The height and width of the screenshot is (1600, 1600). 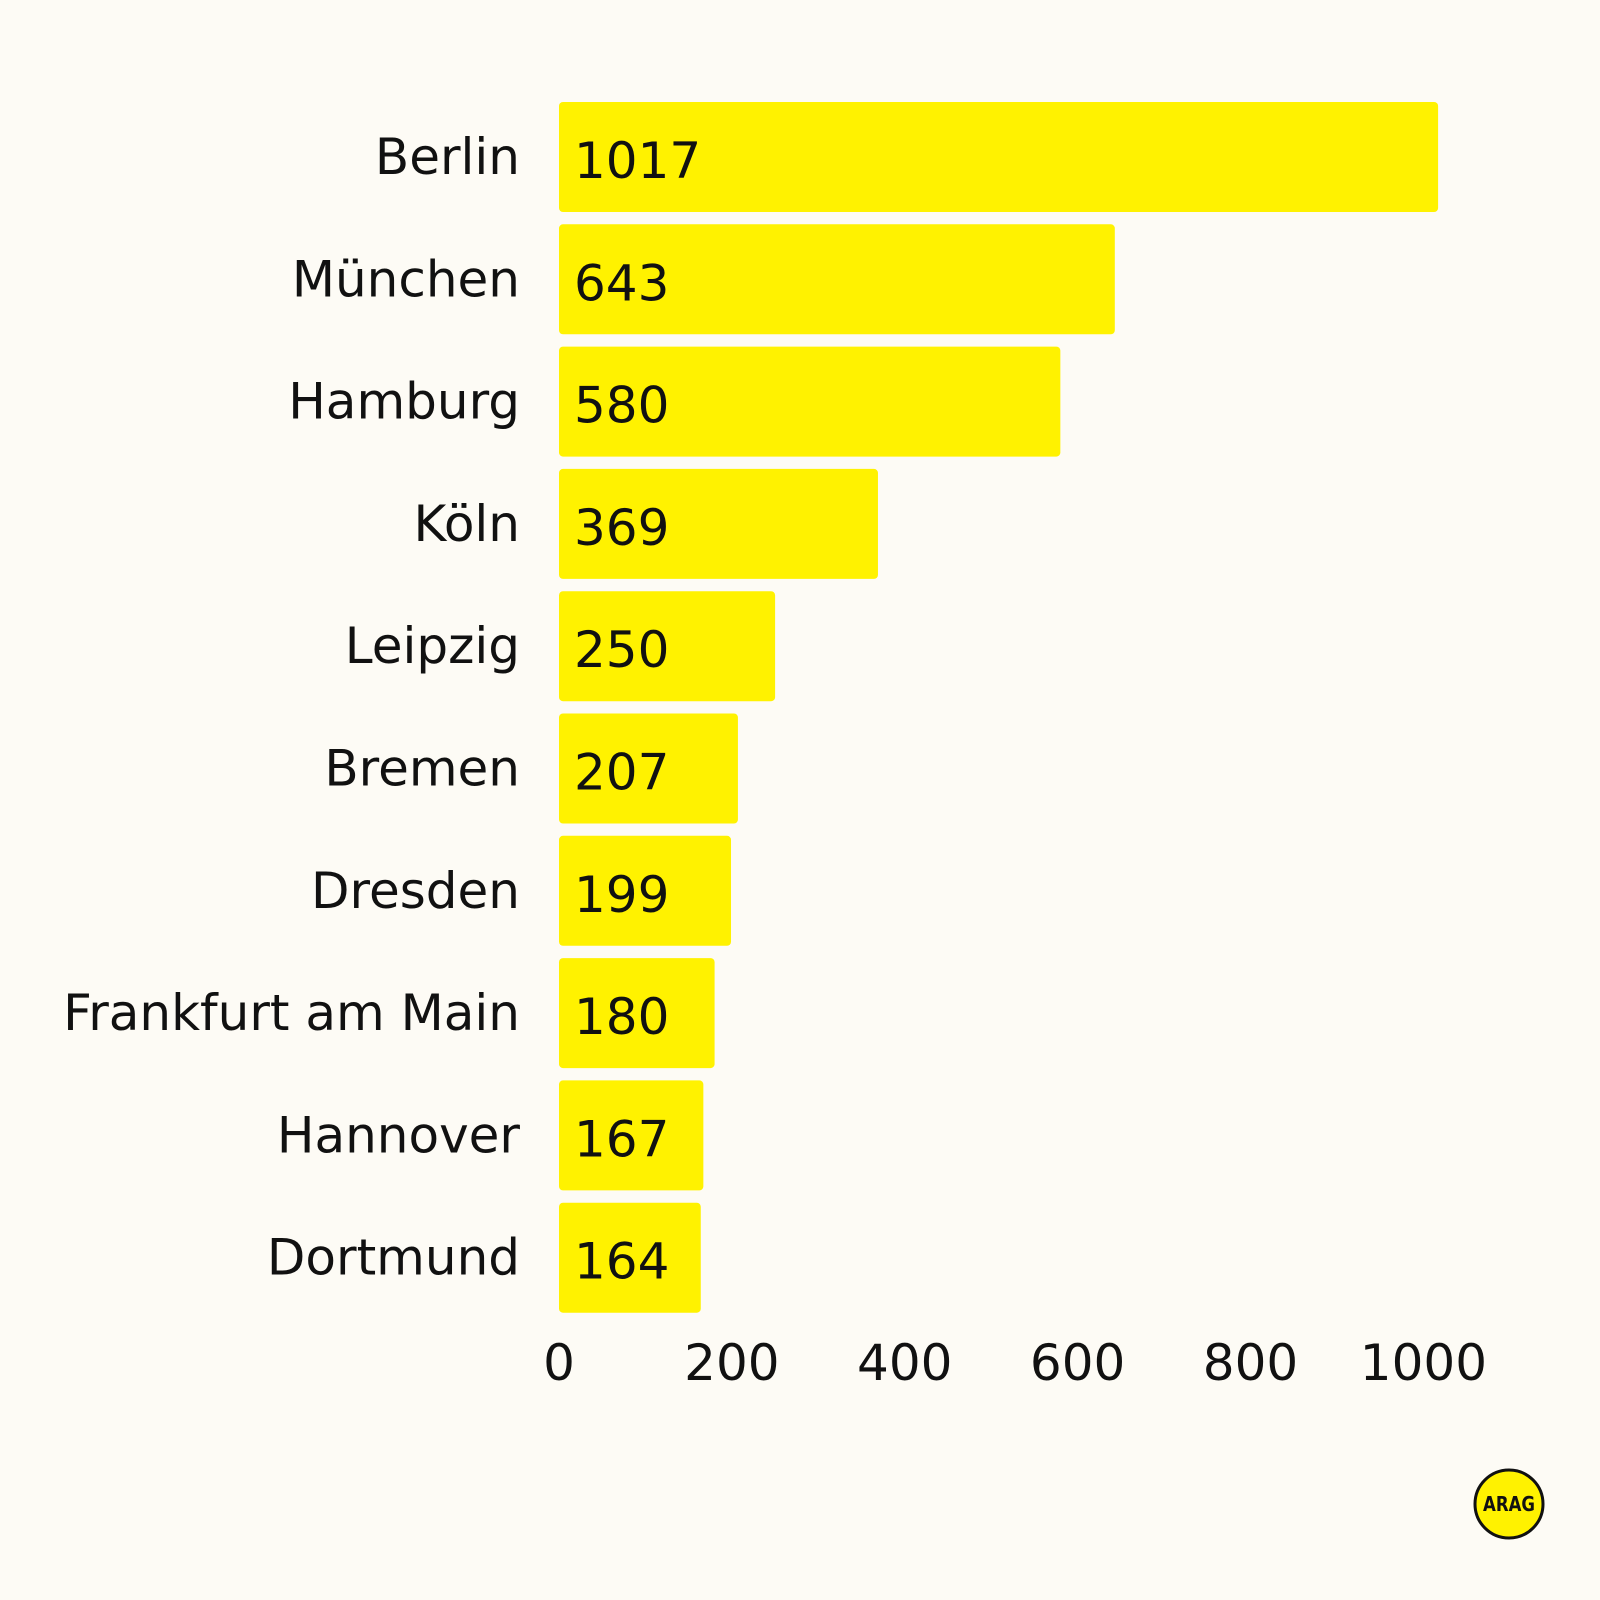 What do you see at coordinates (621, 1017) in the screenshot?
I see `value-label: 180` at bounding box center [621, 1017].